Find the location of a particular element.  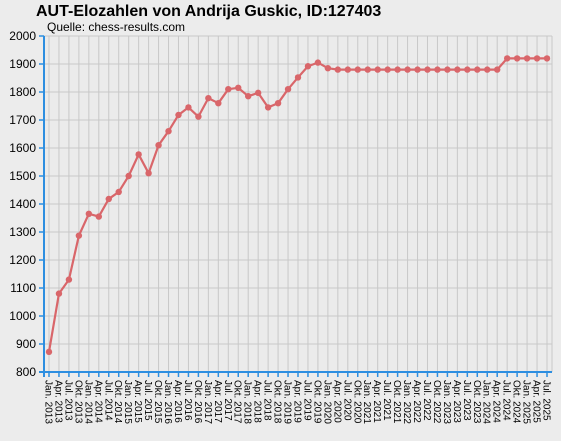

x-tick-label-8: Jan. 2015 is located at coordinates (127, 402).